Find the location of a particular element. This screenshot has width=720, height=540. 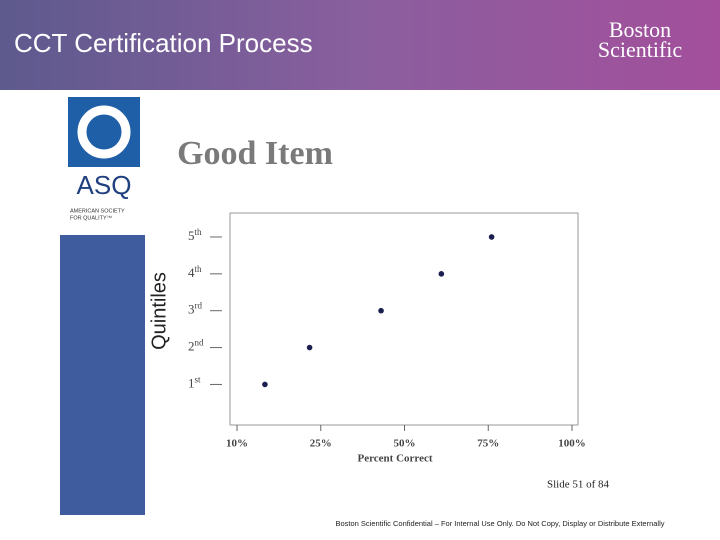

asq-logo: ASQ AMERICAN SOCIETY FOR QUALITY™ is located at coordinates (104, 159).